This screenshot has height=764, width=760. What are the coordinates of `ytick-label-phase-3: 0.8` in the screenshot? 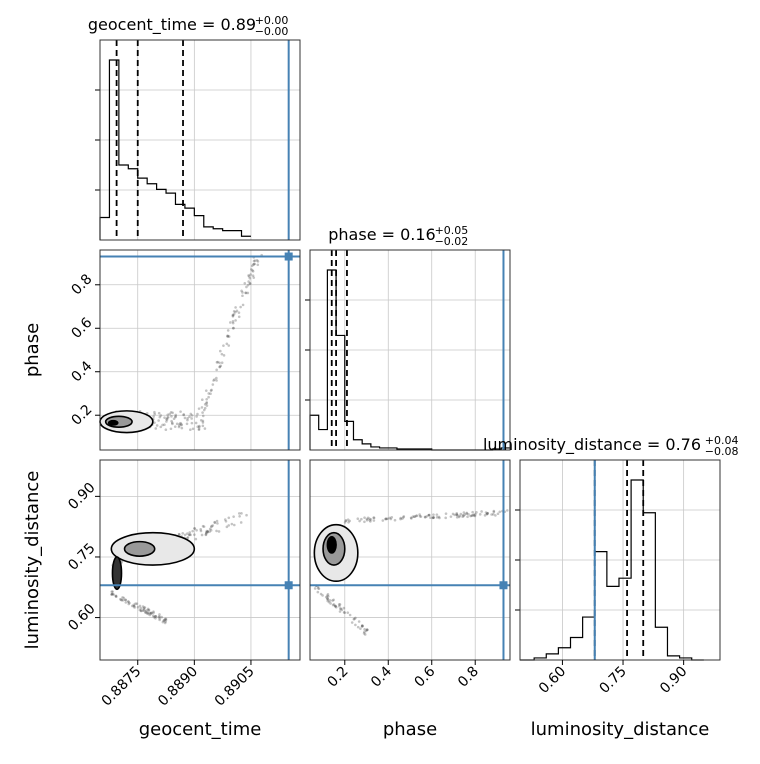 It's located at (81, 284).